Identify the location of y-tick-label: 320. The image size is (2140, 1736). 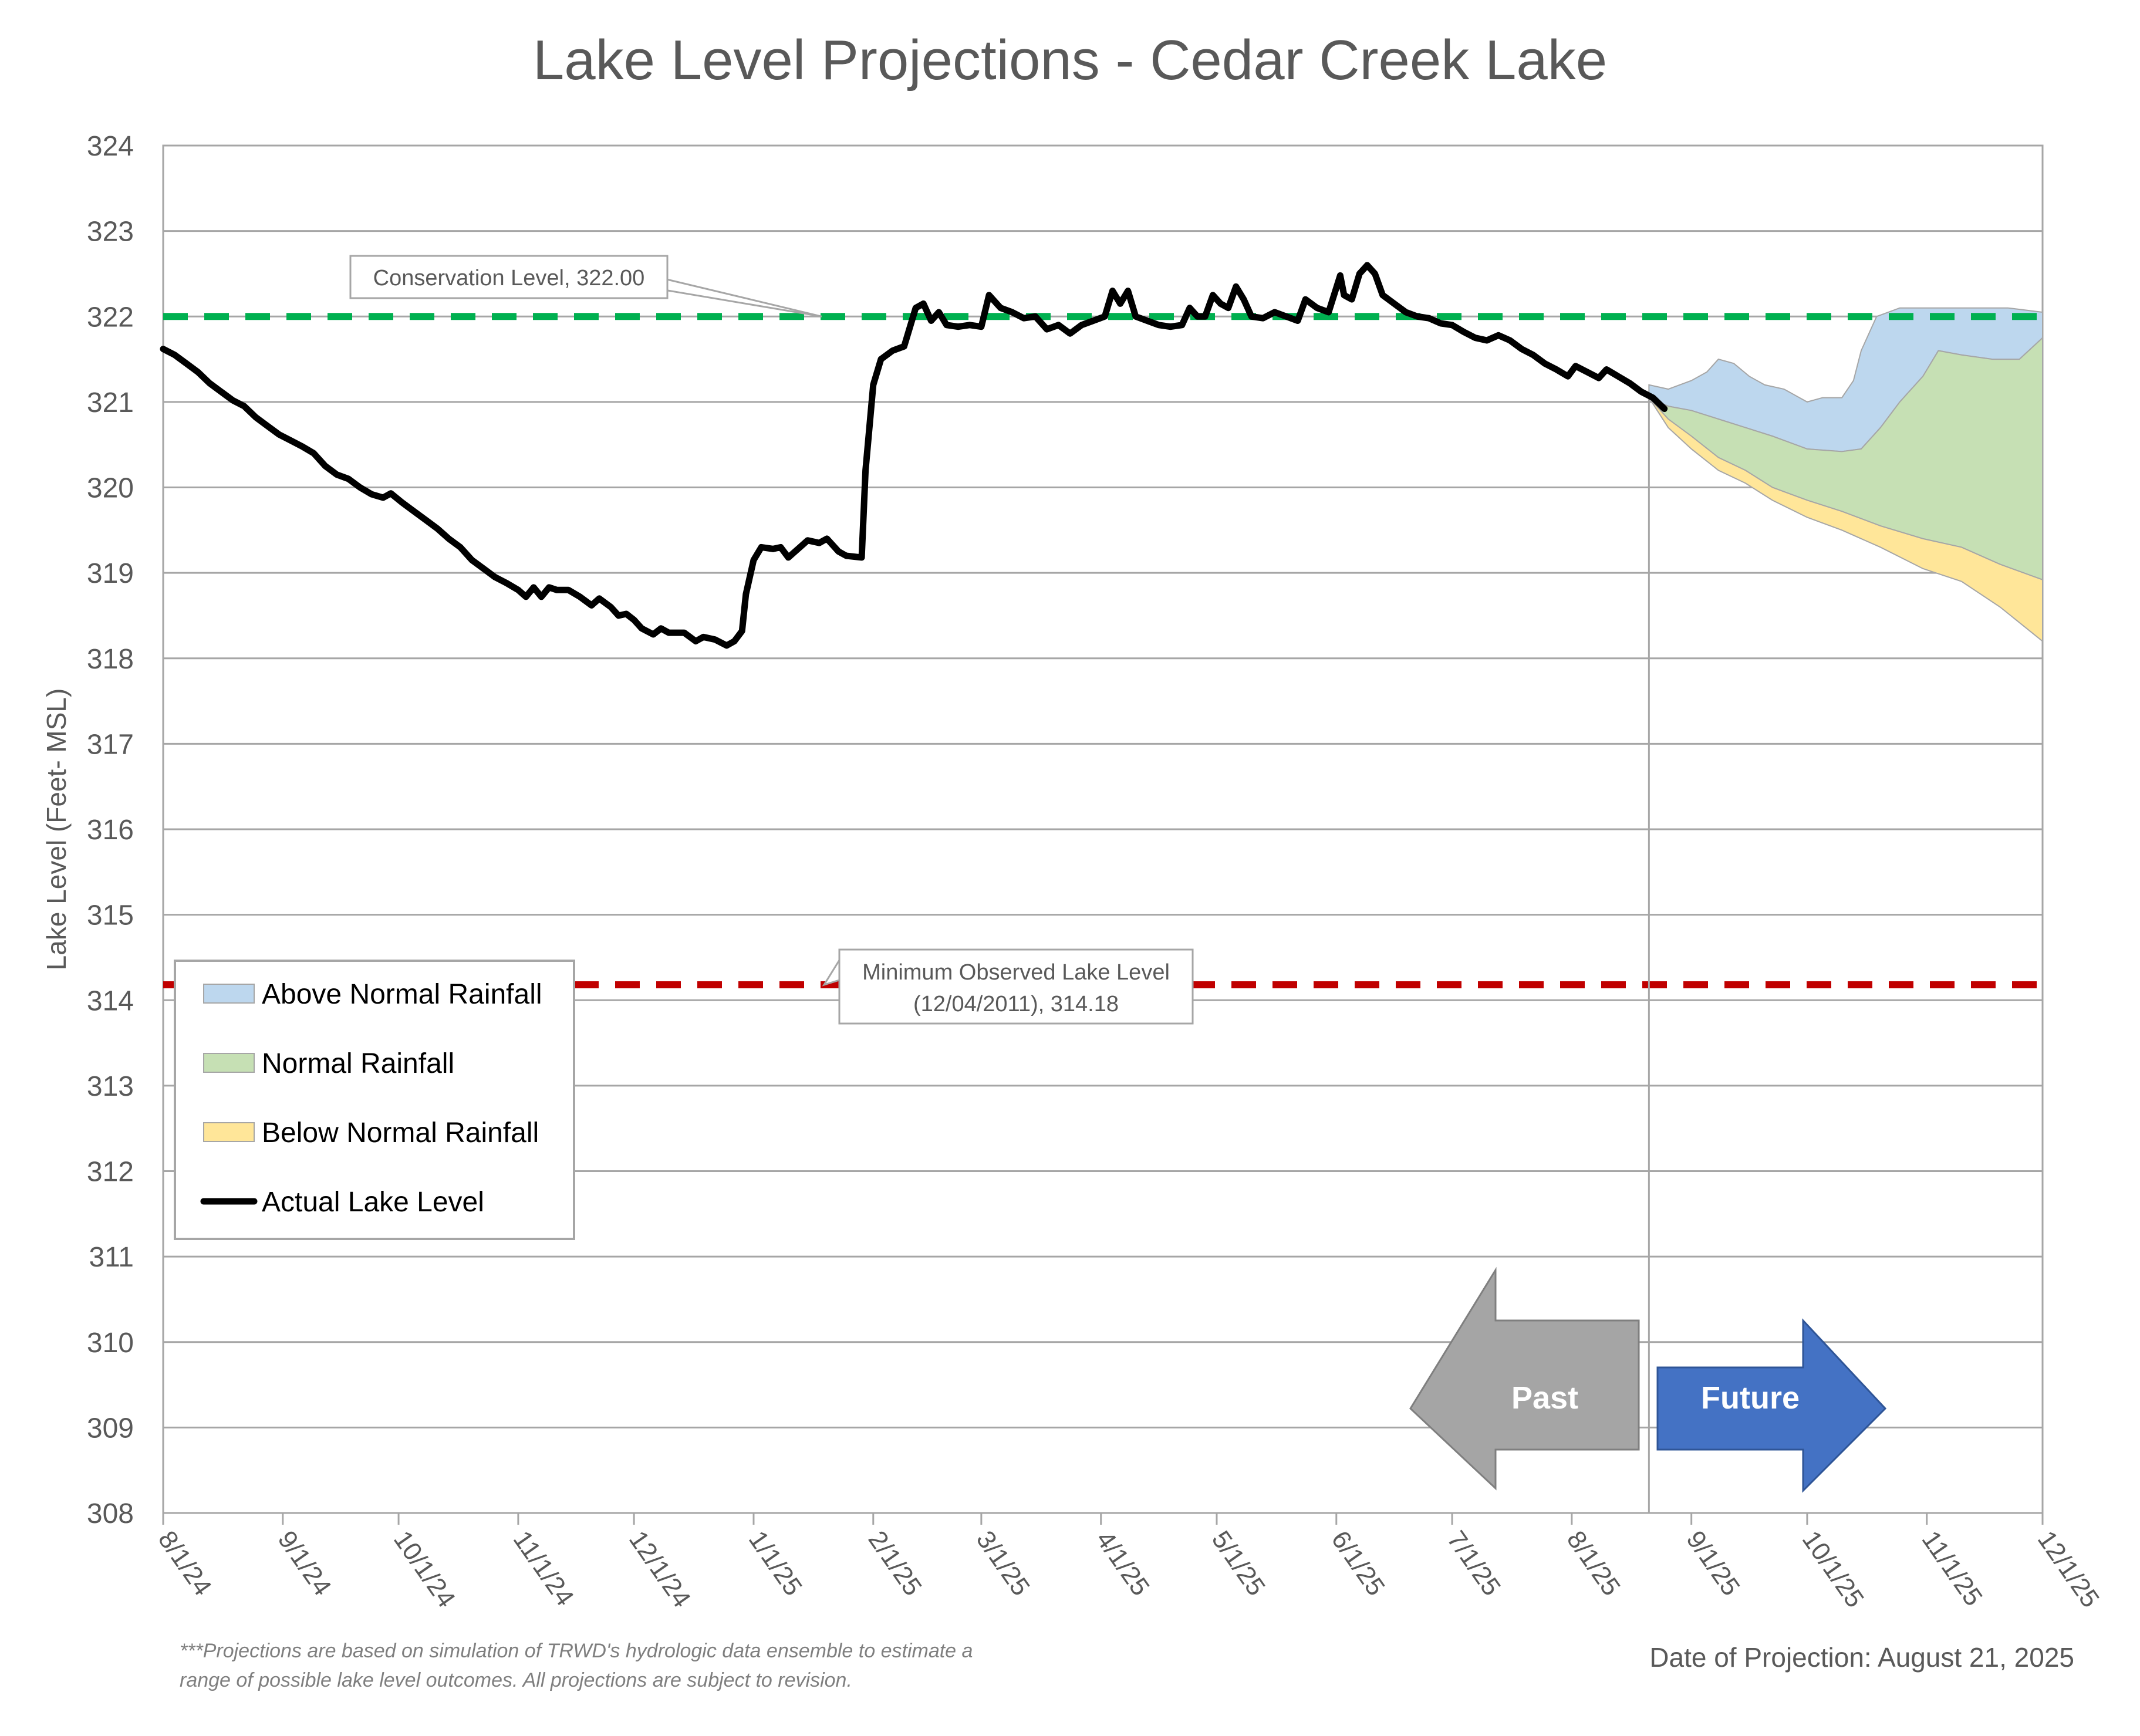
(110, 489).